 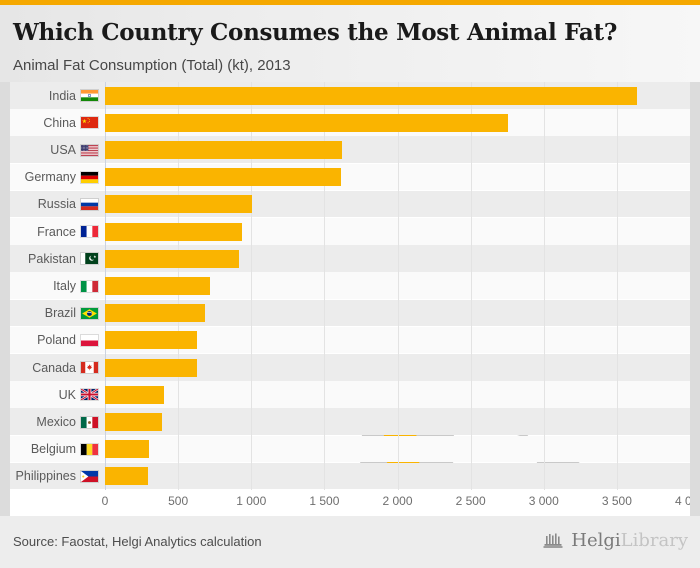 I want to click on category-label-canada: Canada, so click(x=54, y=367).